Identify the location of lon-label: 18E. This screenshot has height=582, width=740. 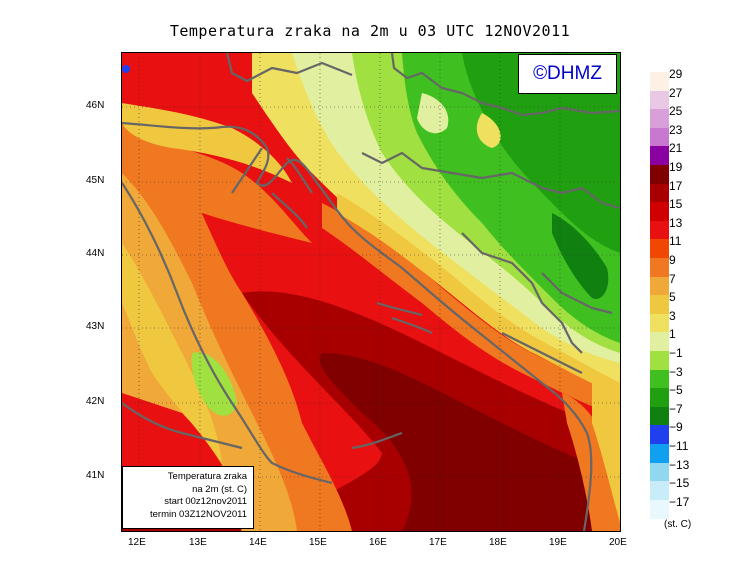
(498, 542).